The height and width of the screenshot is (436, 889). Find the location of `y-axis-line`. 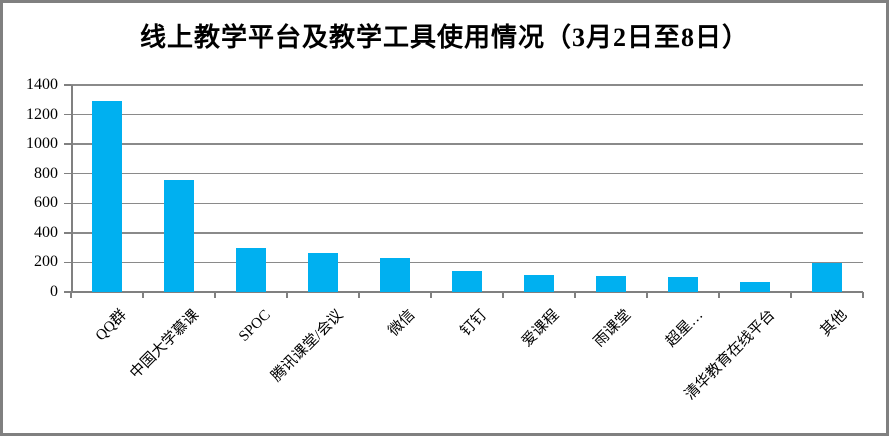

y-axis-line is located at coordinates (72, 188).